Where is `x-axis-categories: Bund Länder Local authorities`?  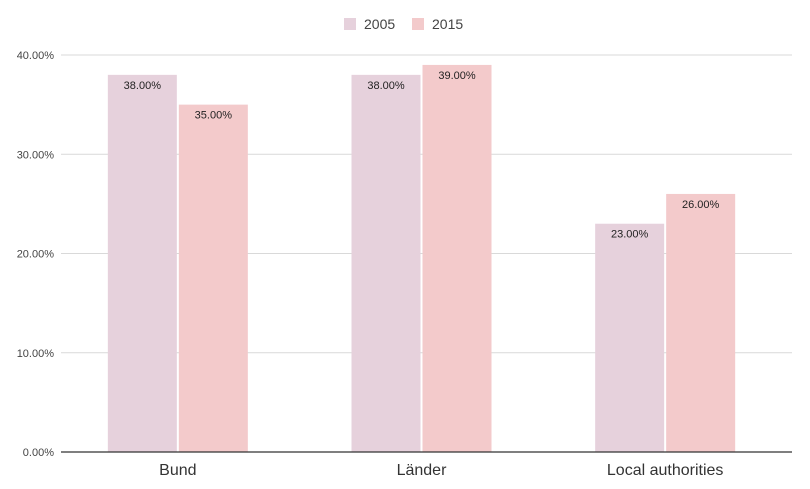 x-axis-categories: Bund Länder Local authorities is located at coordinates (441, 470).